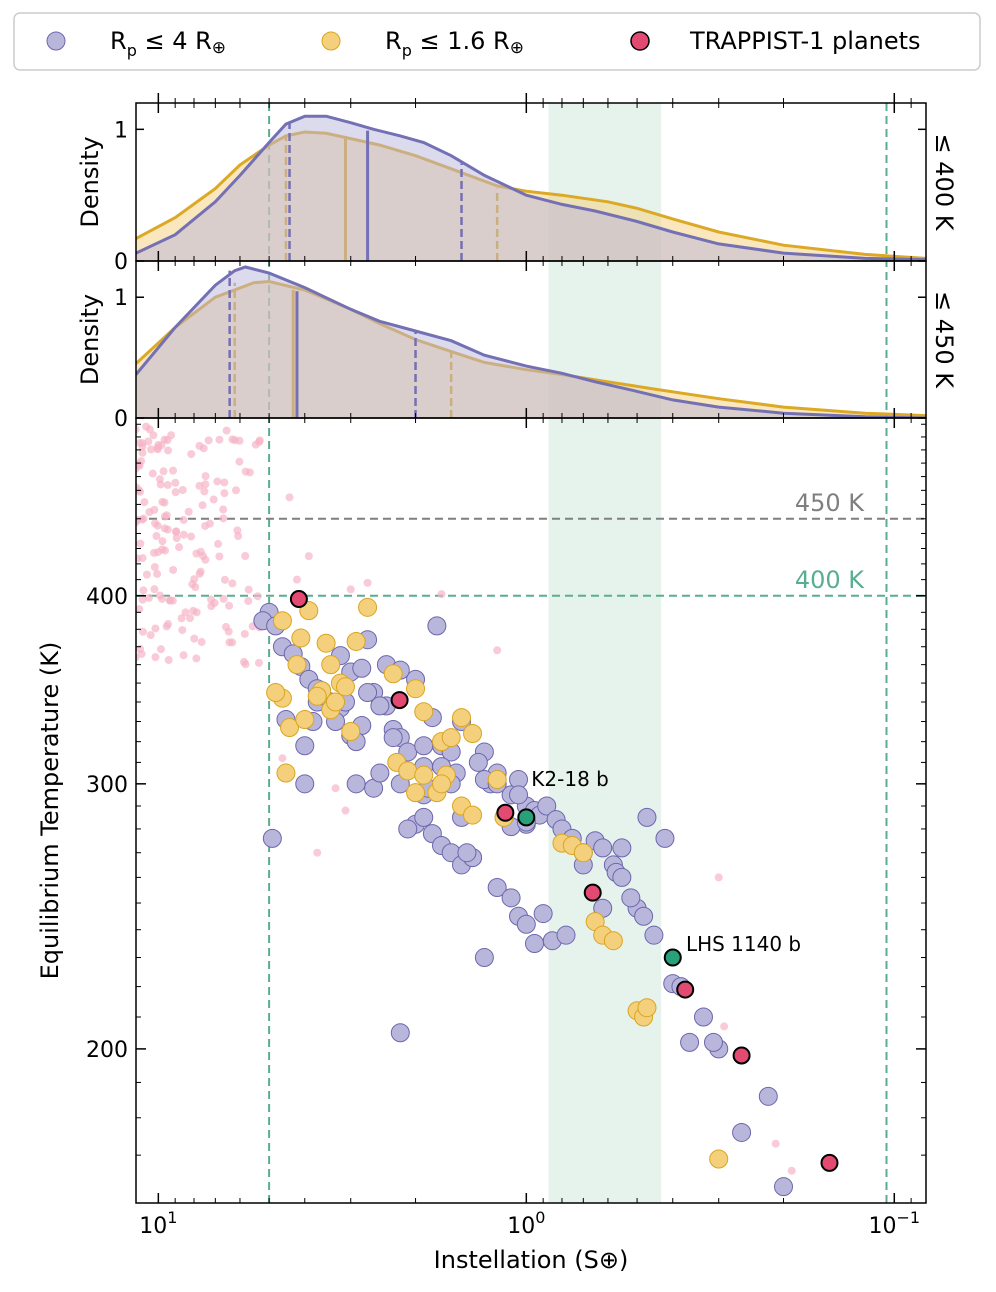 The image size is (996, 1292). Describe the element at coordinates (56, 41) in the screenshot. I see `legend-marker-small` at that location.